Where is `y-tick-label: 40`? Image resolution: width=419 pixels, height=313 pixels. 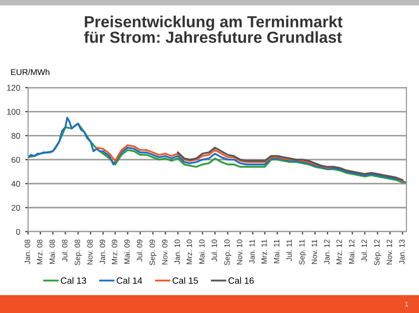 y-tick-label: 40 is located at coordinates (15, 183).